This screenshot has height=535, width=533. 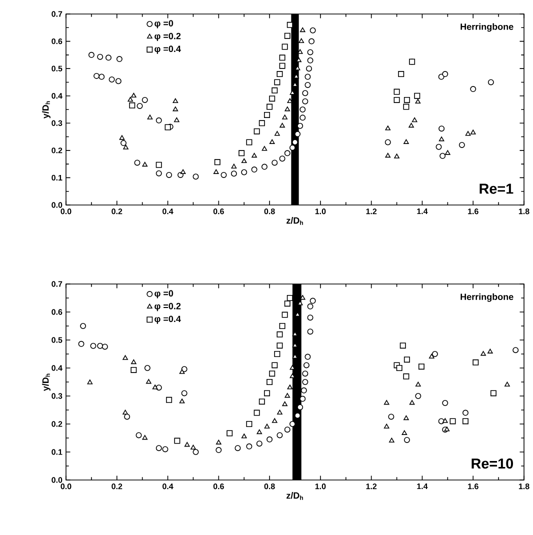 What do you see at coordinates (167, 320) in the screenshot?
I see `legend-label: φ =0.4` at bounding box center [167, 320].